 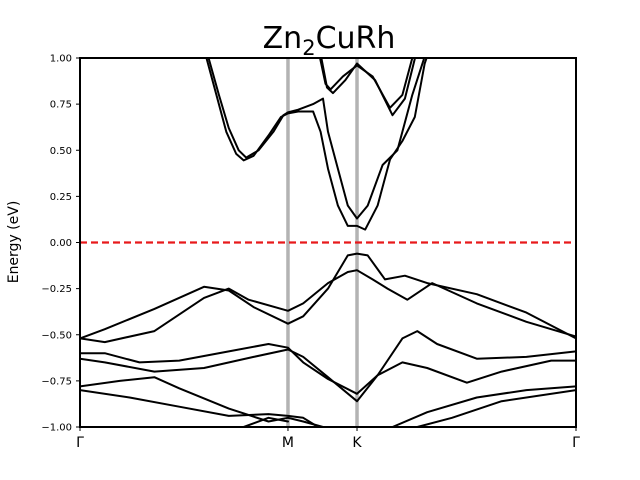 What do you see at coordinates (56, 381) in the screenshot?
I see `y-tick-label: −0.75` at bounding box center [56, 381].